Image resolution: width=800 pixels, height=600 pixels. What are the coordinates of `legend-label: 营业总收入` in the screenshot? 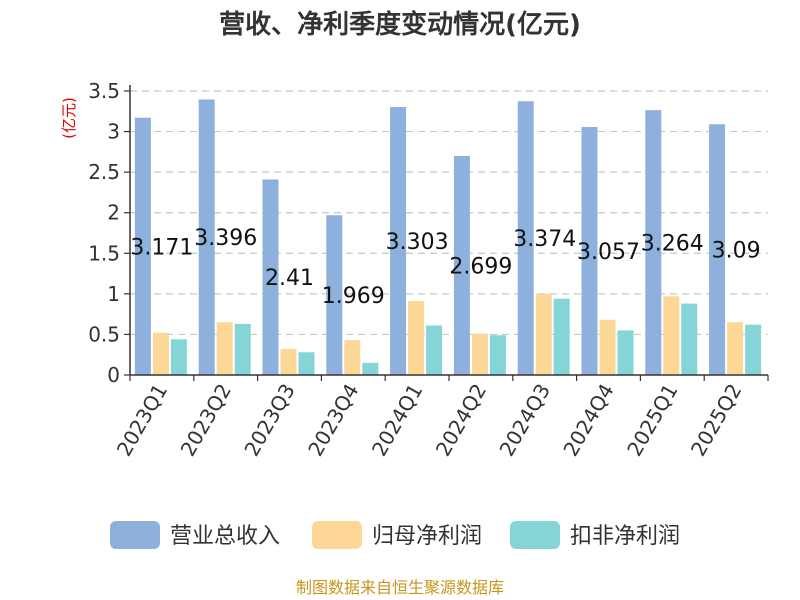 It's located at (225, 536).